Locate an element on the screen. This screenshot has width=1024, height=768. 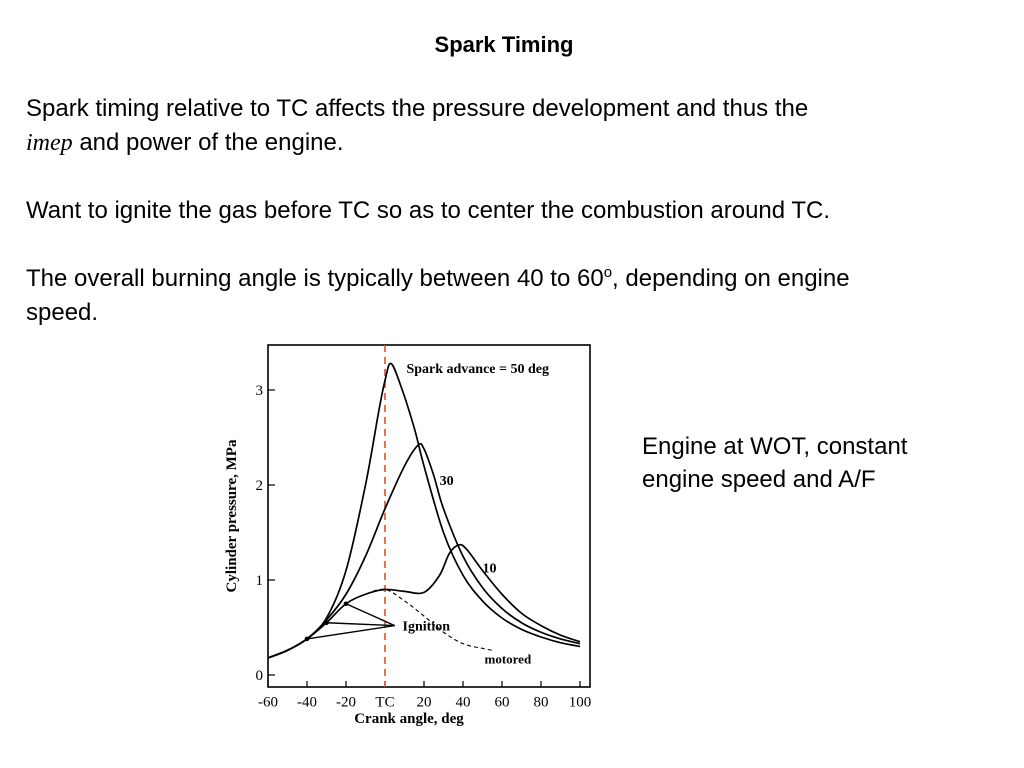
plot-frame is located at coordinates (429, 516).